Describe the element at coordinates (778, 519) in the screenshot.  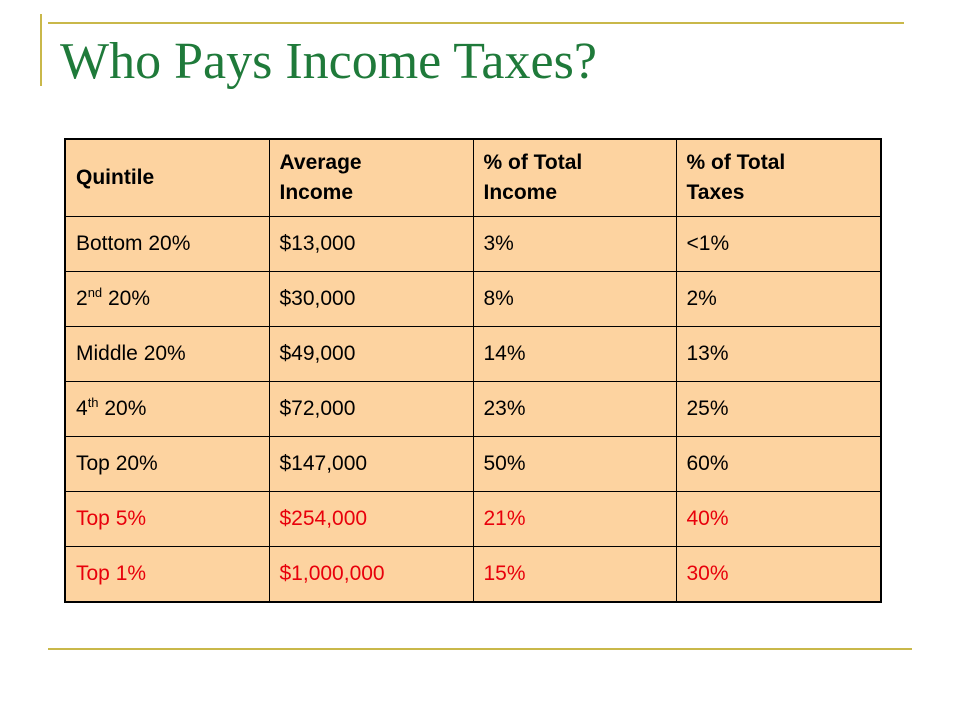
I see `cell-pct-total-taxes: 40%` at that location.